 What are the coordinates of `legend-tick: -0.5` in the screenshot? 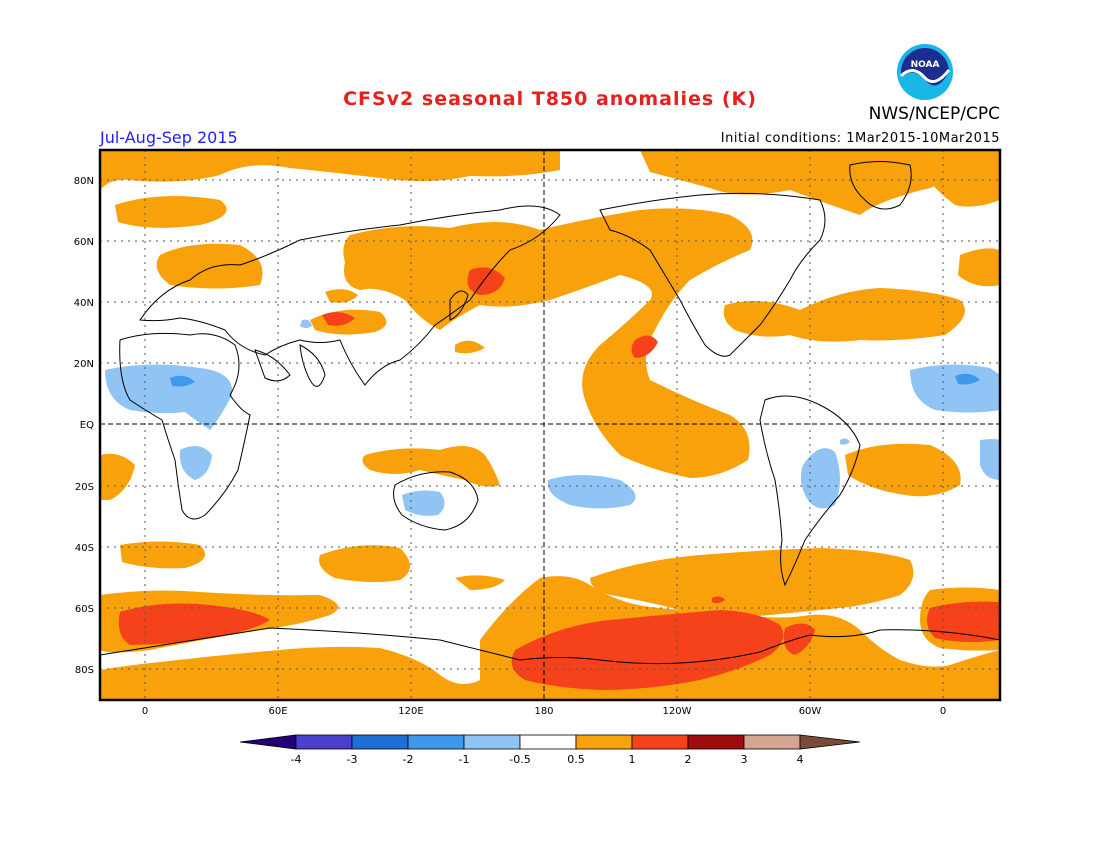 It's located at (519, 759).